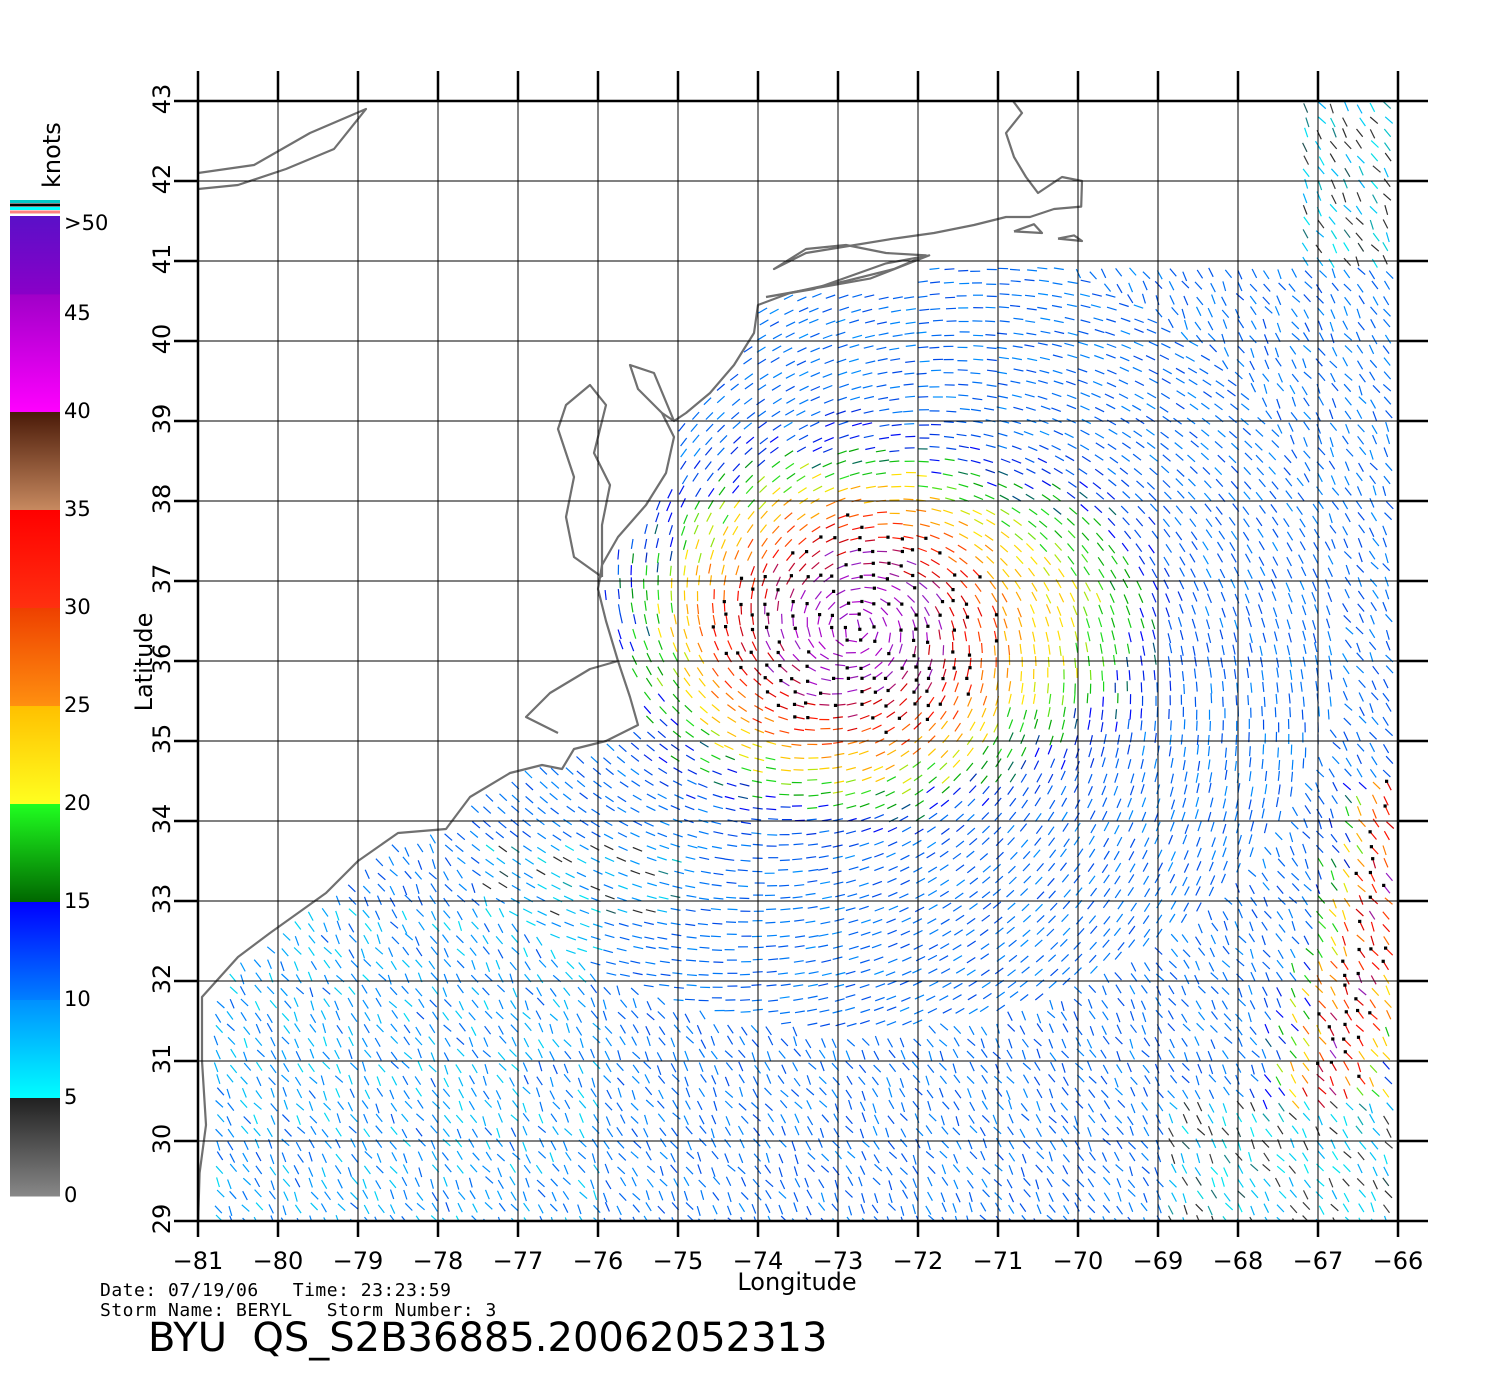  What do you see at coordinates (35, 212) in the screenshot?
I see `colorbar-stripe` at bounding box center [35, 212].